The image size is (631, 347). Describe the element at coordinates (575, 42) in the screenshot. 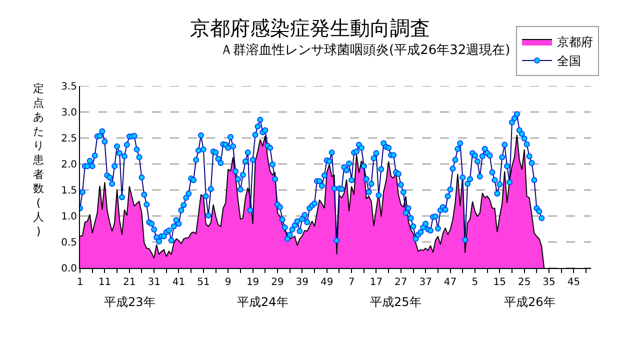

I see `legend-label: 京都府` at that location.